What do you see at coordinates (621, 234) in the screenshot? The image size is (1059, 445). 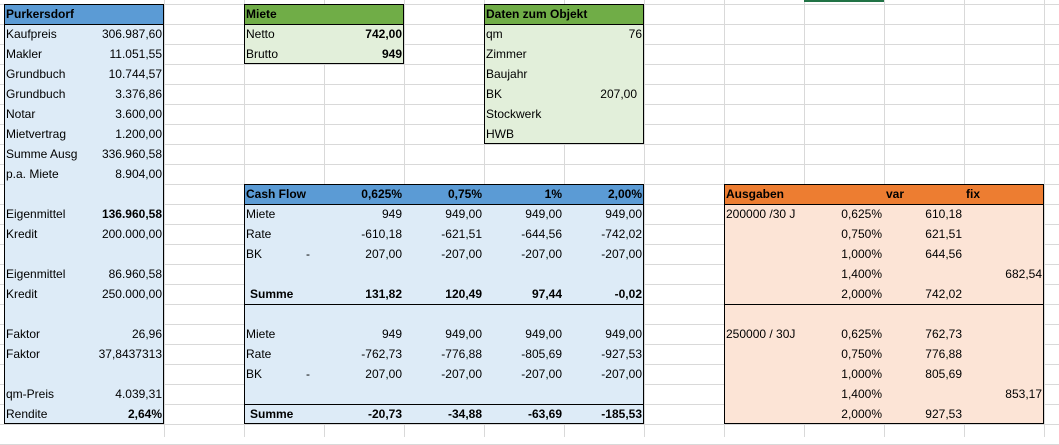 I see `cashflow-value: -742,02` at bounding box center [621, 234].